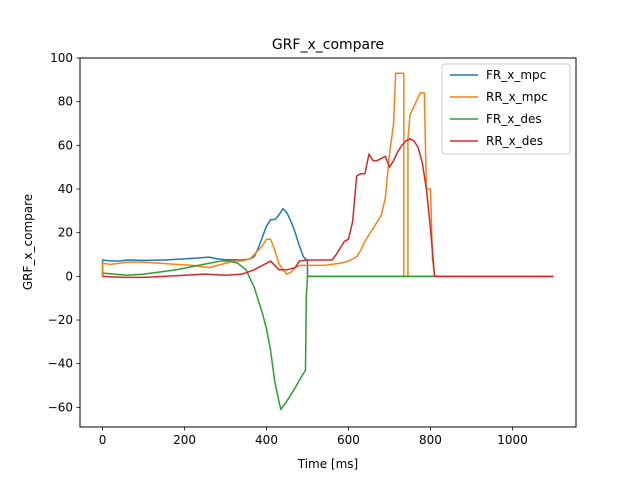  What do you see at coordinates (512, 440) in the screenshot?
I see `x-tick-label: 1000` at bounding box center [512, 440].